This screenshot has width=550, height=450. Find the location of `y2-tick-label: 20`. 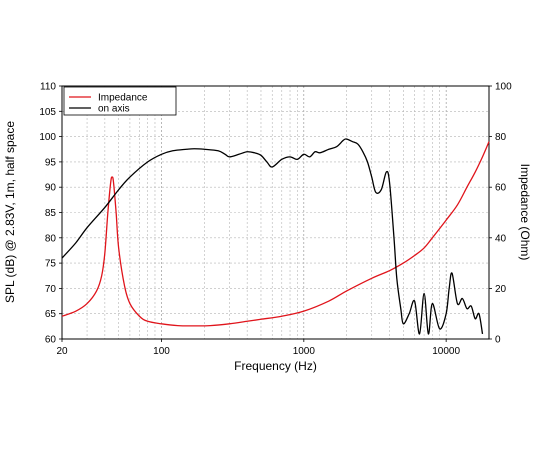

y2-tick-label: 20 is located at coordinates (501, 289).